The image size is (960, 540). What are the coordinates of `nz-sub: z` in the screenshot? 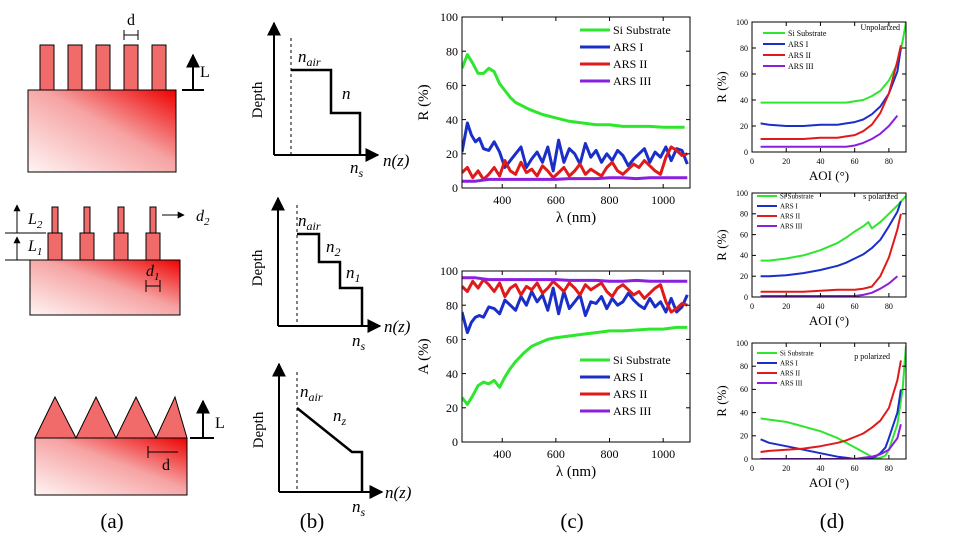 It's located at (344, 421).